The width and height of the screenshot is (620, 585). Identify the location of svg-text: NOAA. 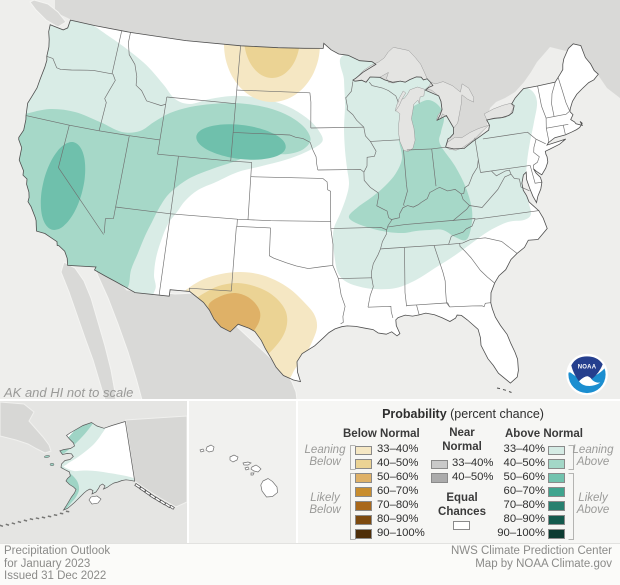
(587, 368).